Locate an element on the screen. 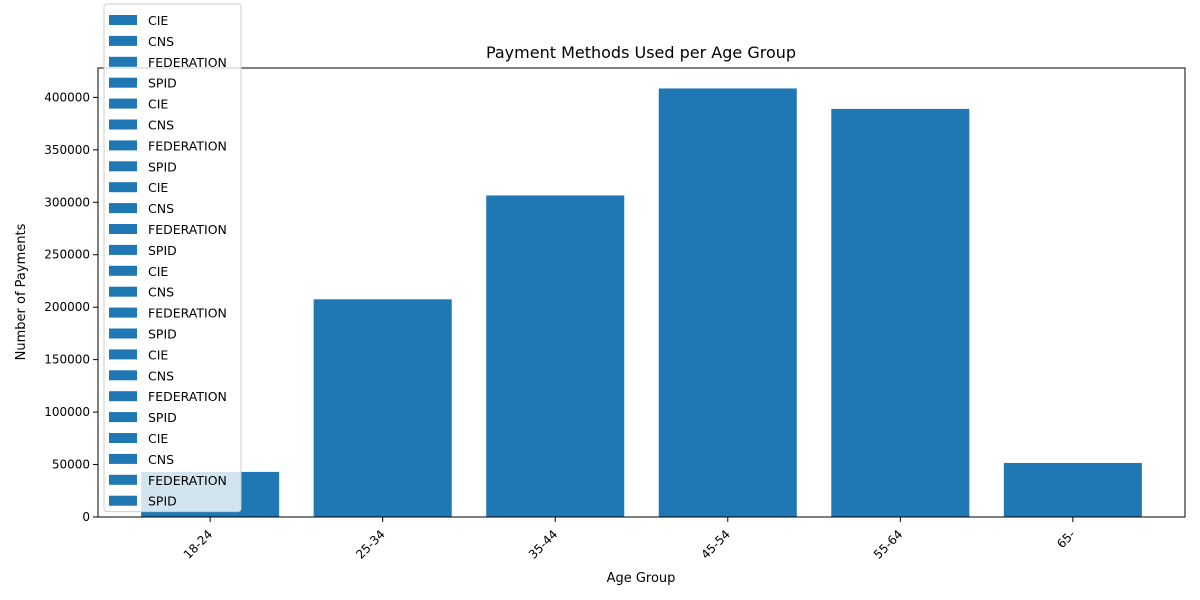 This screenshot has height=600, width=1200. y-tick-label: 100000 is located at coordinates (67, 412).